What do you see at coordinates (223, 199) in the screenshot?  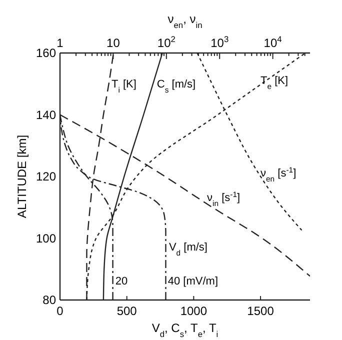 I see `annotation: ν$_{in}$ [s$^{-1}$]` at bounding box center [223, 199].